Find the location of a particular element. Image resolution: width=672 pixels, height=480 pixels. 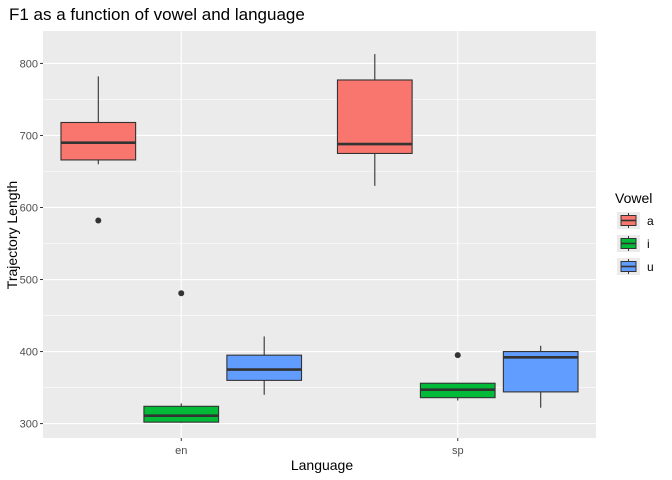

box-u-en is located at coordinates (264, 365).